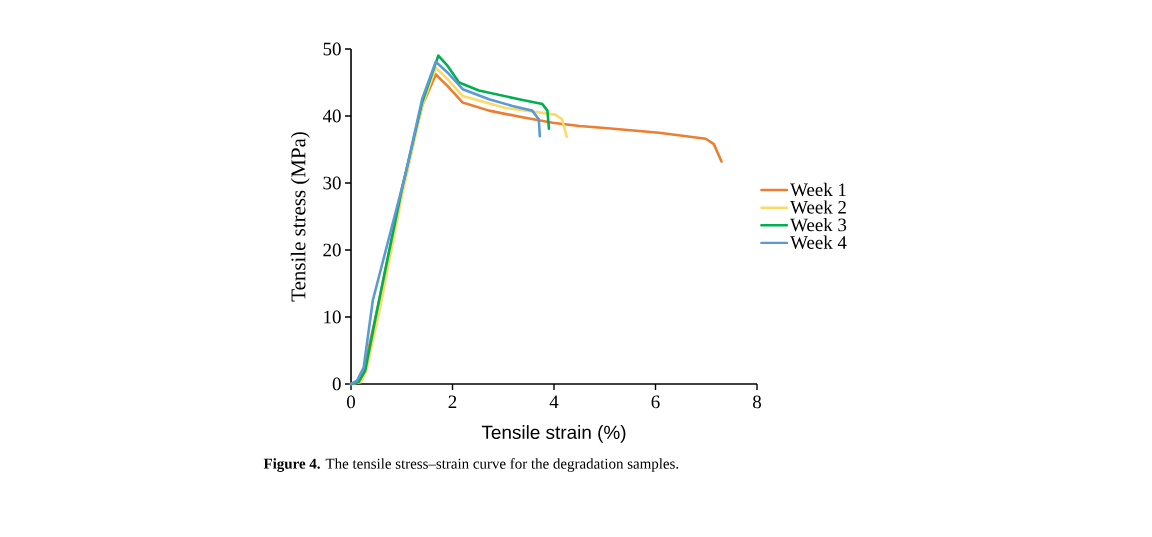 This screenshot has height=537, width=1152. I want to click on legend-label: Week 3, so click(818, 224).